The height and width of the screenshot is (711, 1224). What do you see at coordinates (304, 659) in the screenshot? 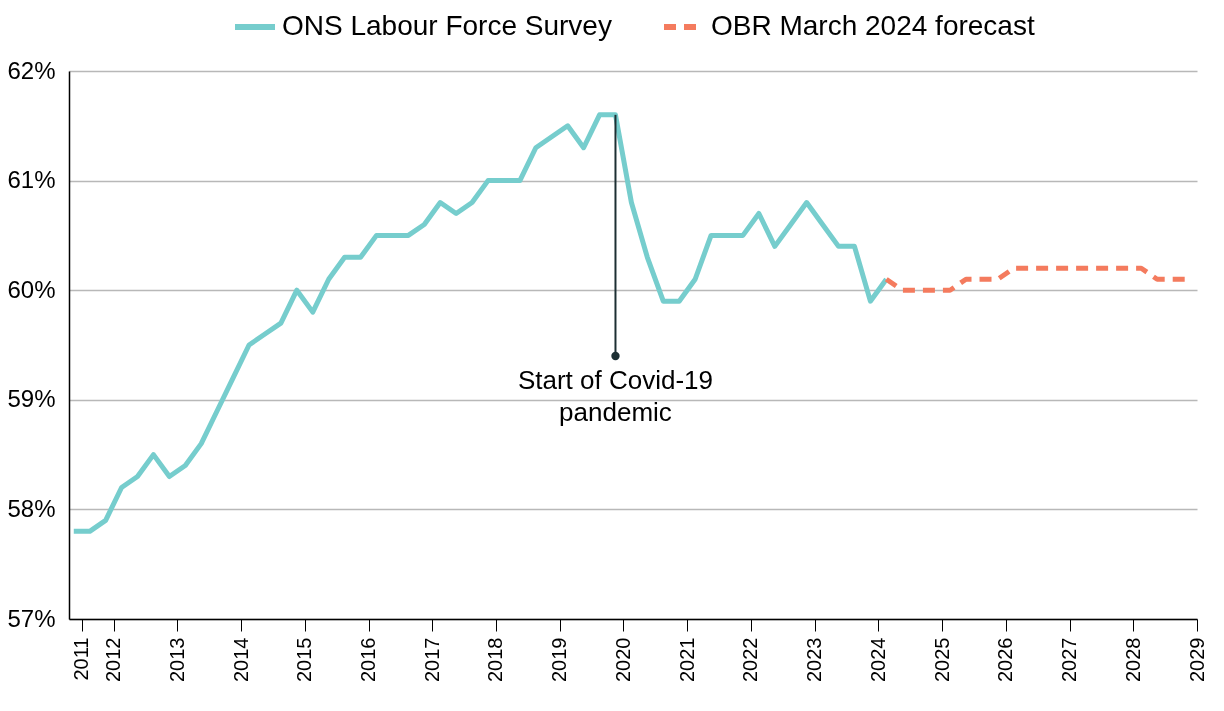
I see `x-tick-label: 2015` at bounding box center [304, 659].